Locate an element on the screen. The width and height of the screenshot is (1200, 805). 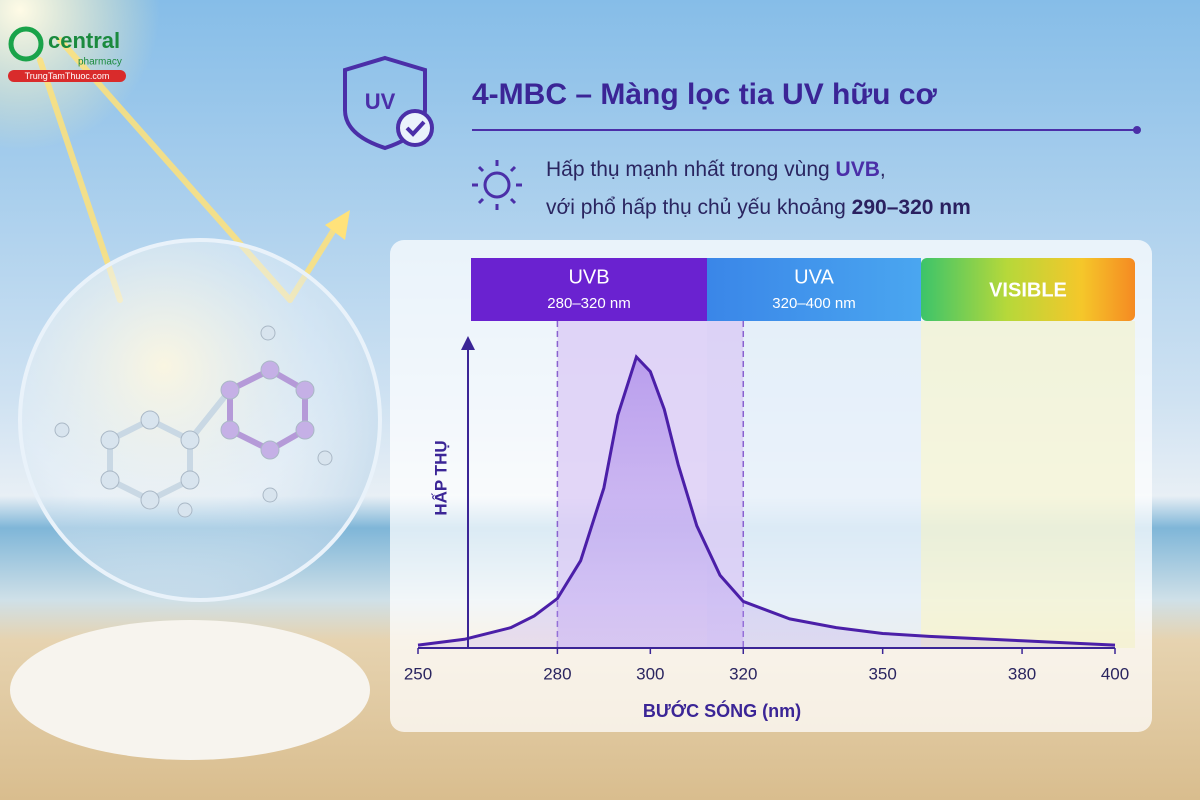
sun-icon is located at coordinates (497, 185).